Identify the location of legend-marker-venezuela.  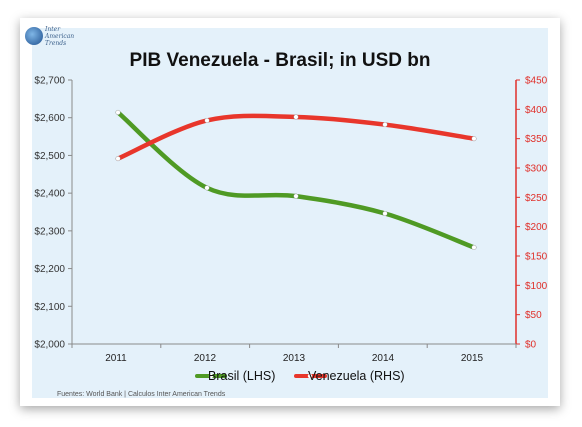
(310, 376).